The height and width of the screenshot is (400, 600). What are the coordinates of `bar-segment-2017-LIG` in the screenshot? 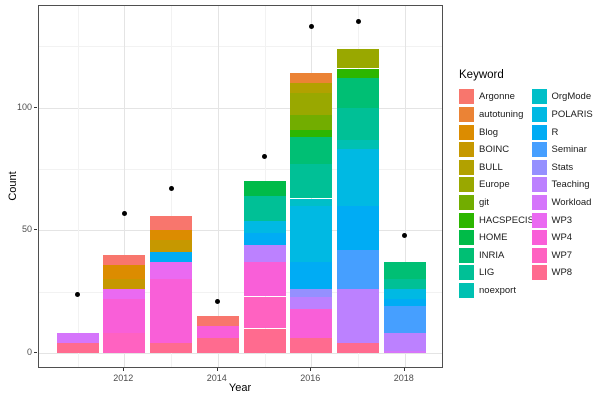 It's located at (358, 123).